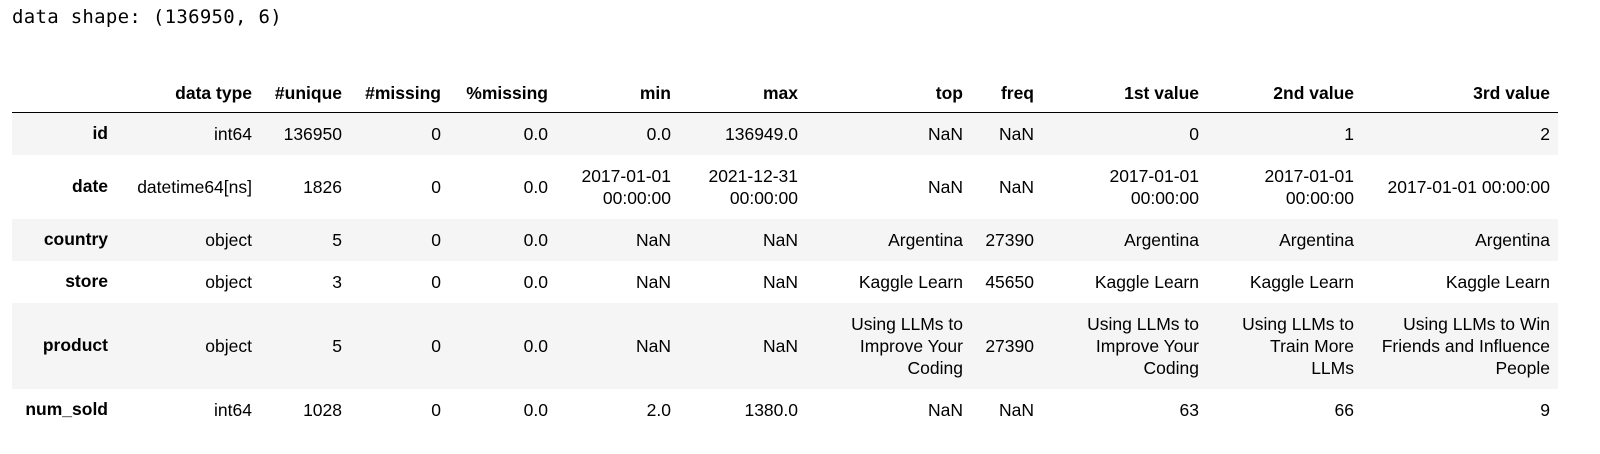 The width and height of the screenshot is (1600, 454). I want to click on column-header: 3rd value, so click(1460, 92).